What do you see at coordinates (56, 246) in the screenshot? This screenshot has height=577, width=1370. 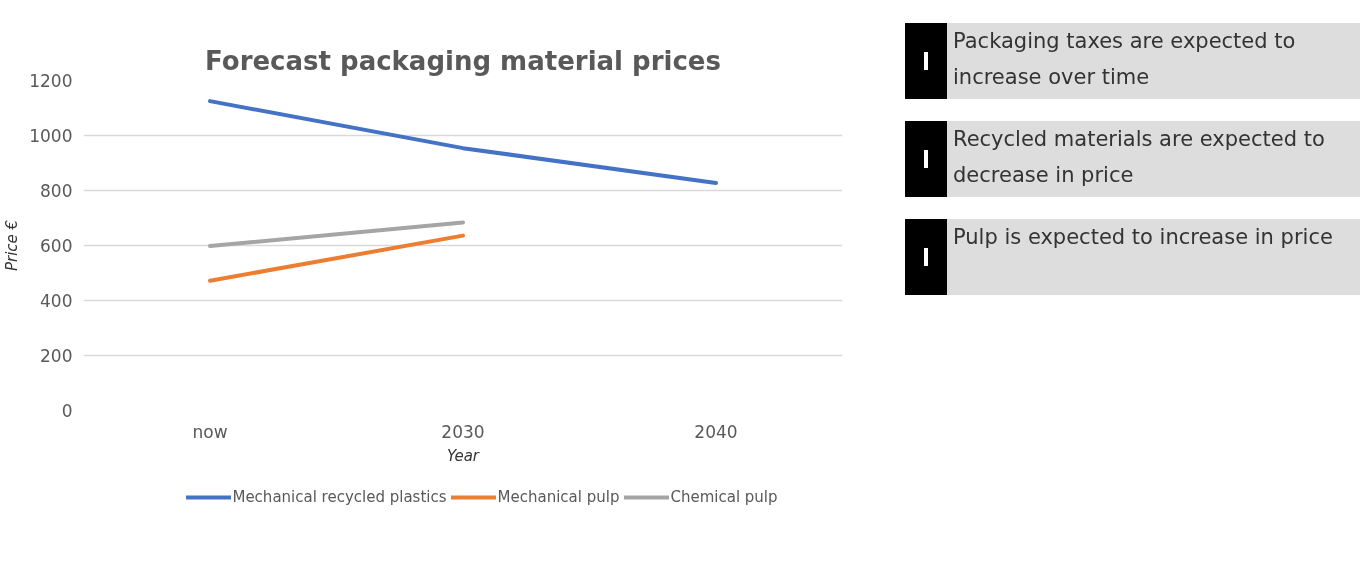 I see `y-tick-label: 600` at bounding box center [56, 246].